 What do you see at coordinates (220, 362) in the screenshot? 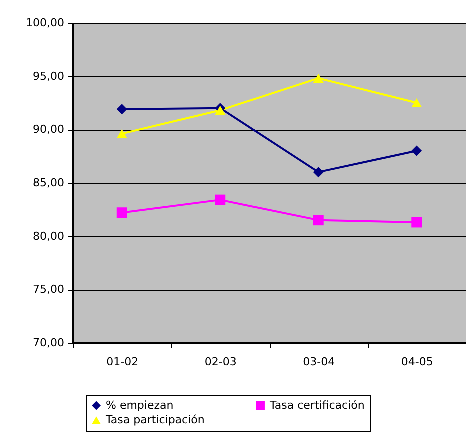
I see `x-tick-label: 02-03` at bounding box center [220, 362].